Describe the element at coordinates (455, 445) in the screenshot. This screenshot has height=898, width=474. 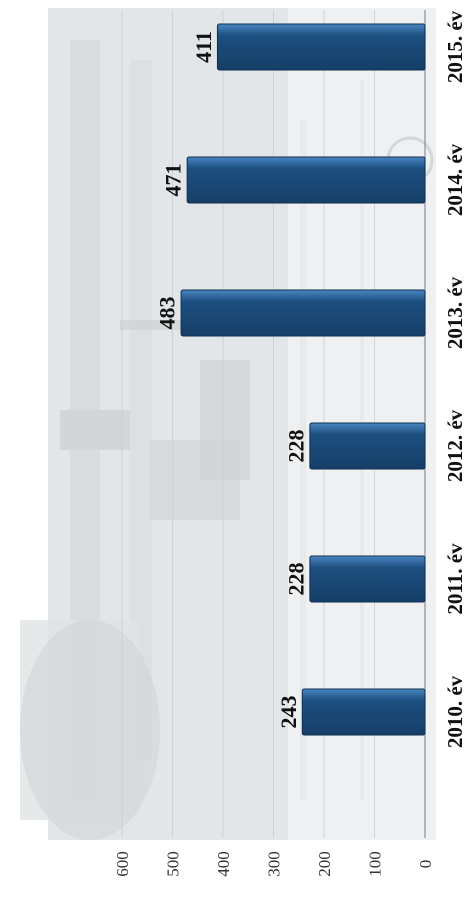
I see `category-label: 2012. év` at that location.